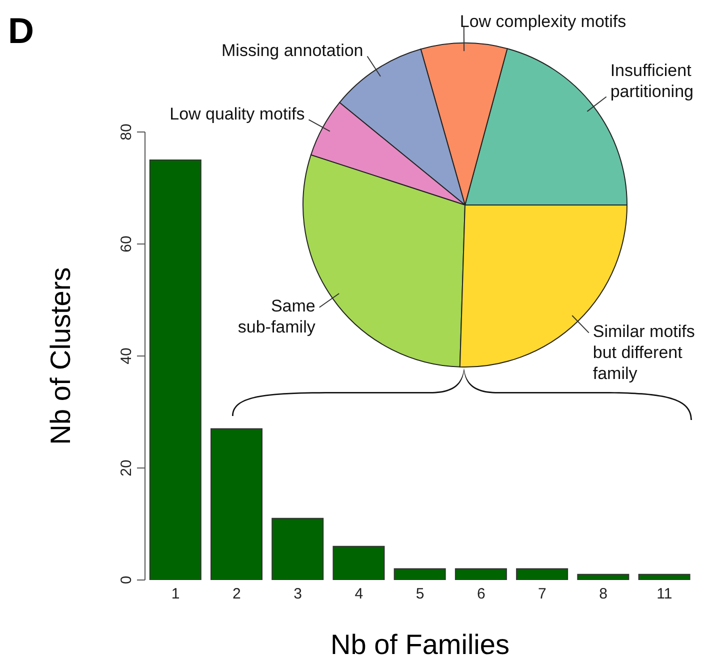 The image size is (722, 660). Describe the element at coordinates (420, 594) in the screenshot. I see `x-tick-label: 5` at that location.